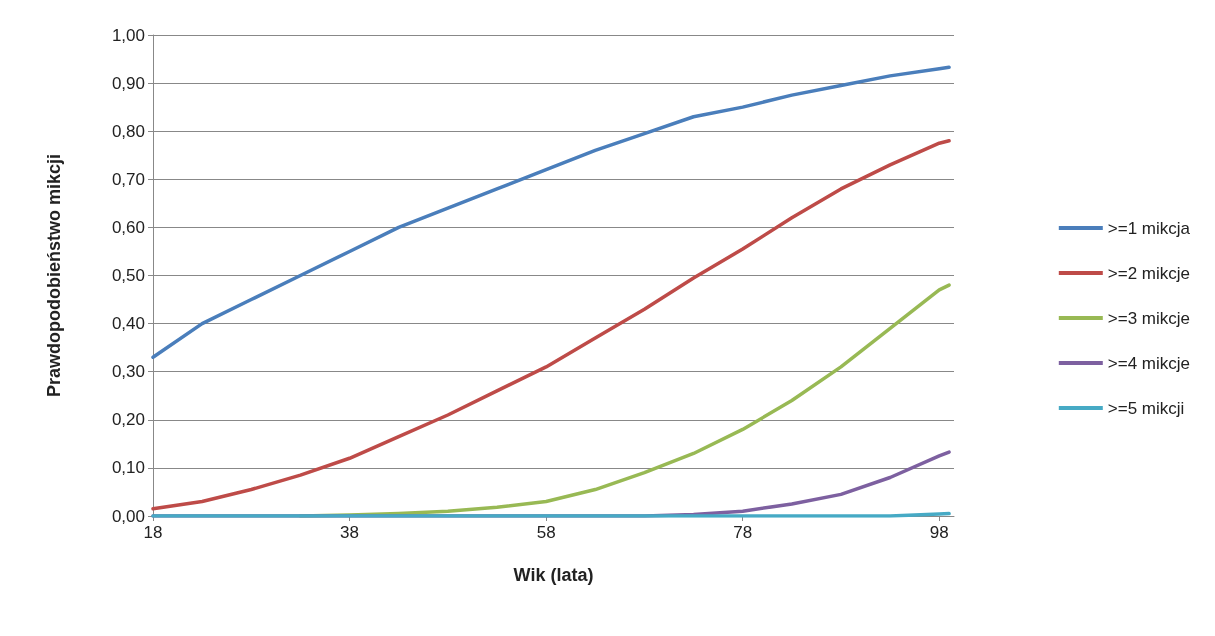 This screenshot has height=636, width=1215. I want to click on legend-label: >=3 mikcje, so click(1148, 318).